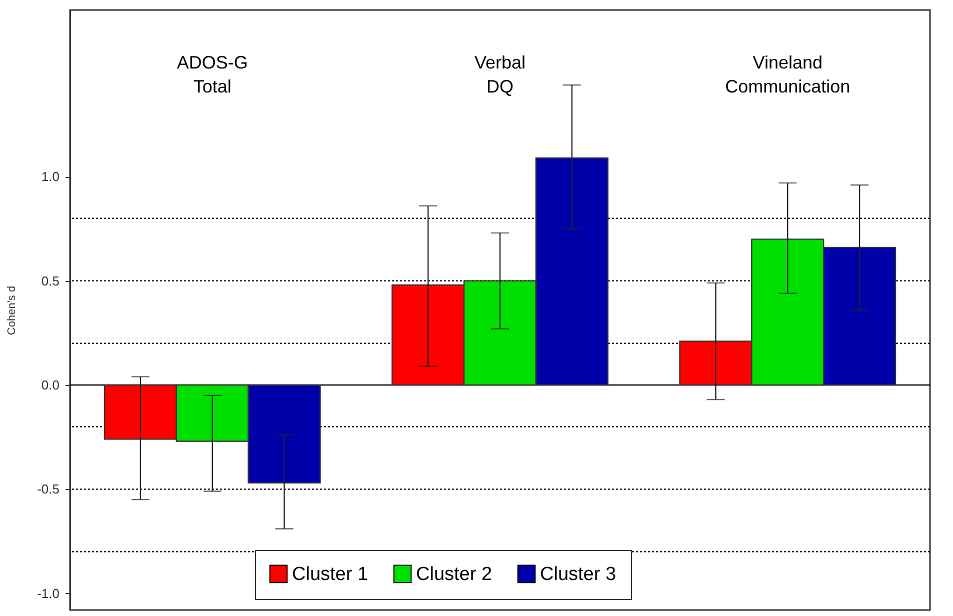  I want to click on y-tick-label: -0.5, so click(48, 489).